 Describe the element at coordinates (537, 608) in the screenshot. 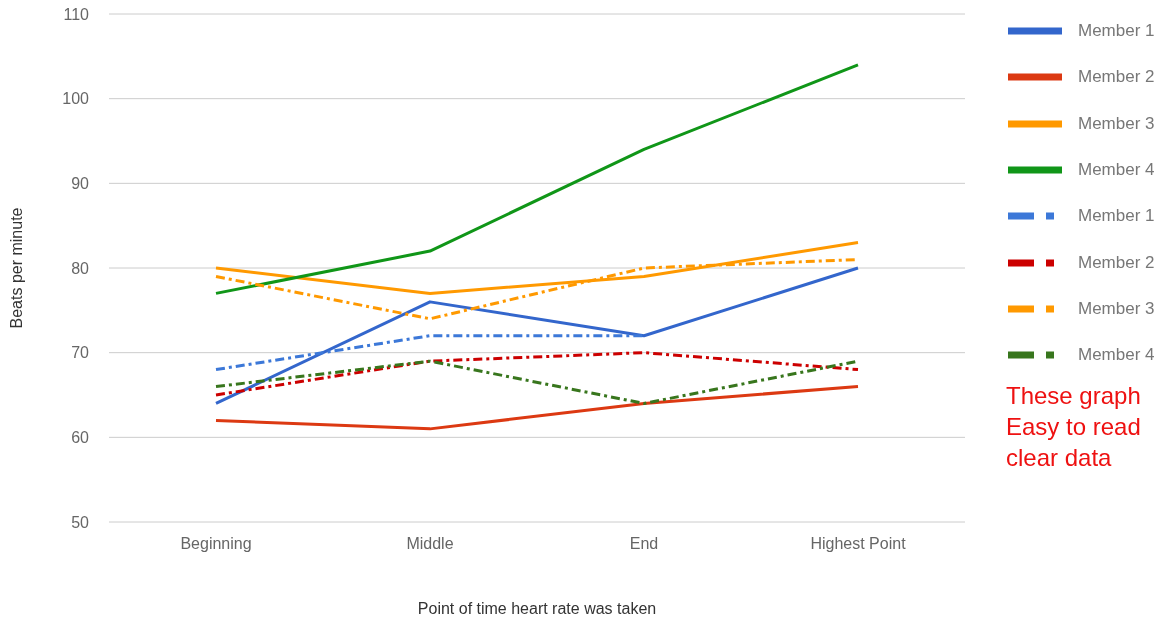

I see `x-axis-title: Point of time heart rate was taken` at that location.